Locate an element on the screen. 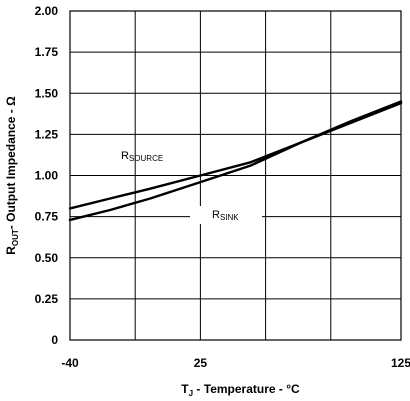  x-tick-label: -40 is located at coordinates (70, 363).